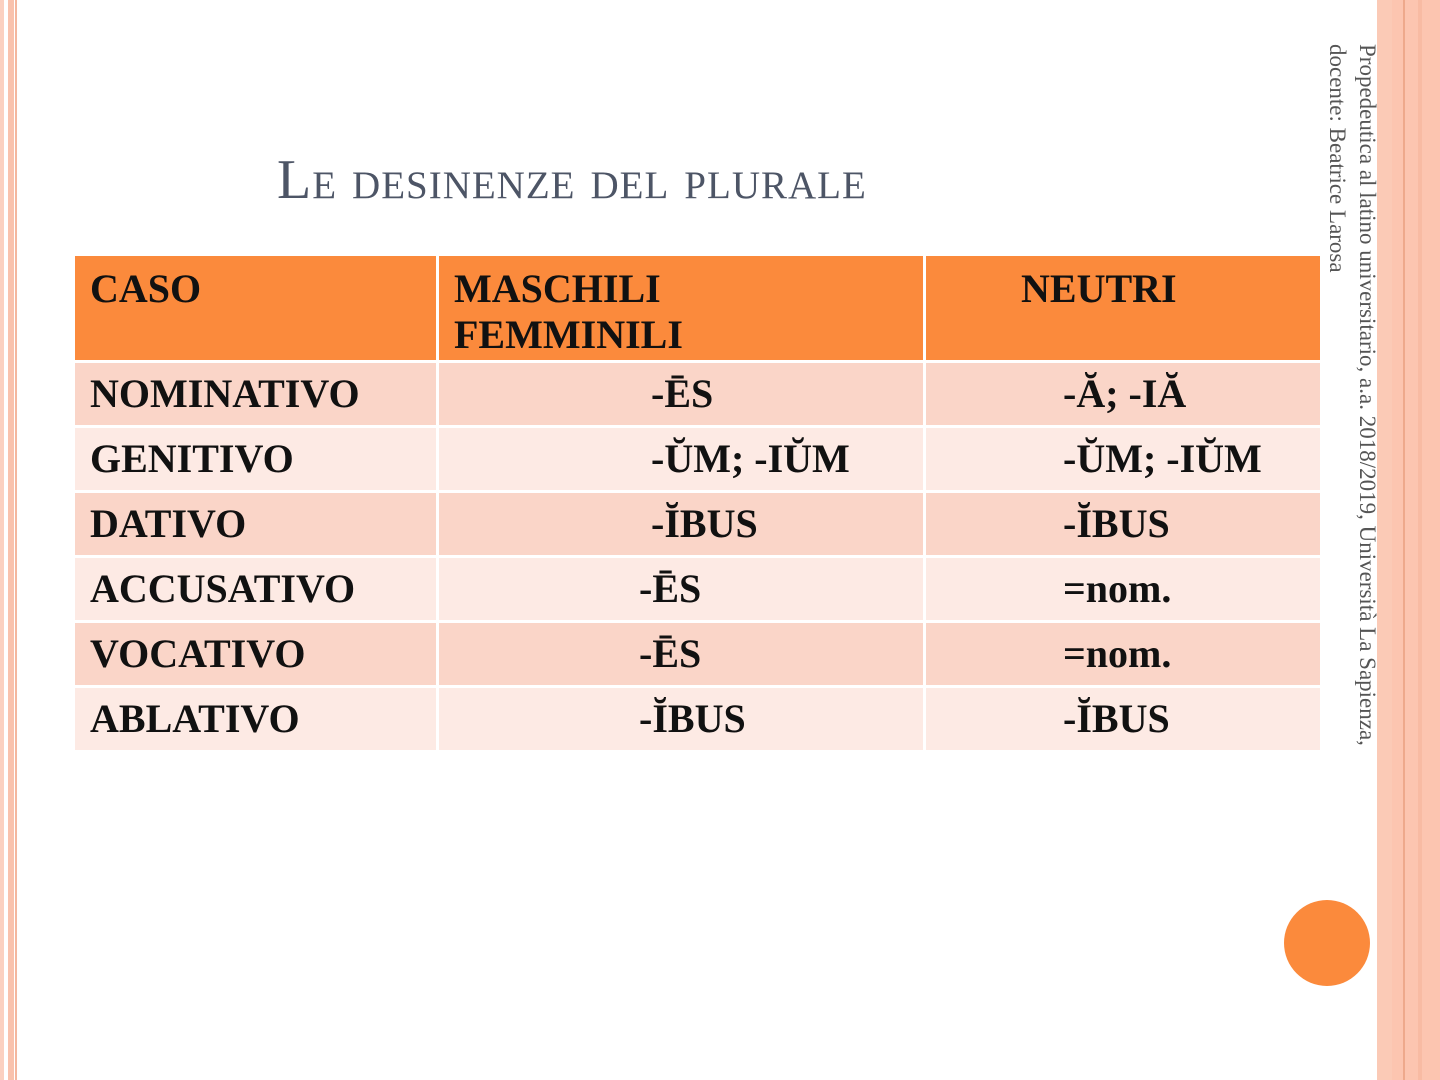 This screenshot has width=1440, height=1080. I want to click on case-cell: GENITIVO, so click(255, 459).